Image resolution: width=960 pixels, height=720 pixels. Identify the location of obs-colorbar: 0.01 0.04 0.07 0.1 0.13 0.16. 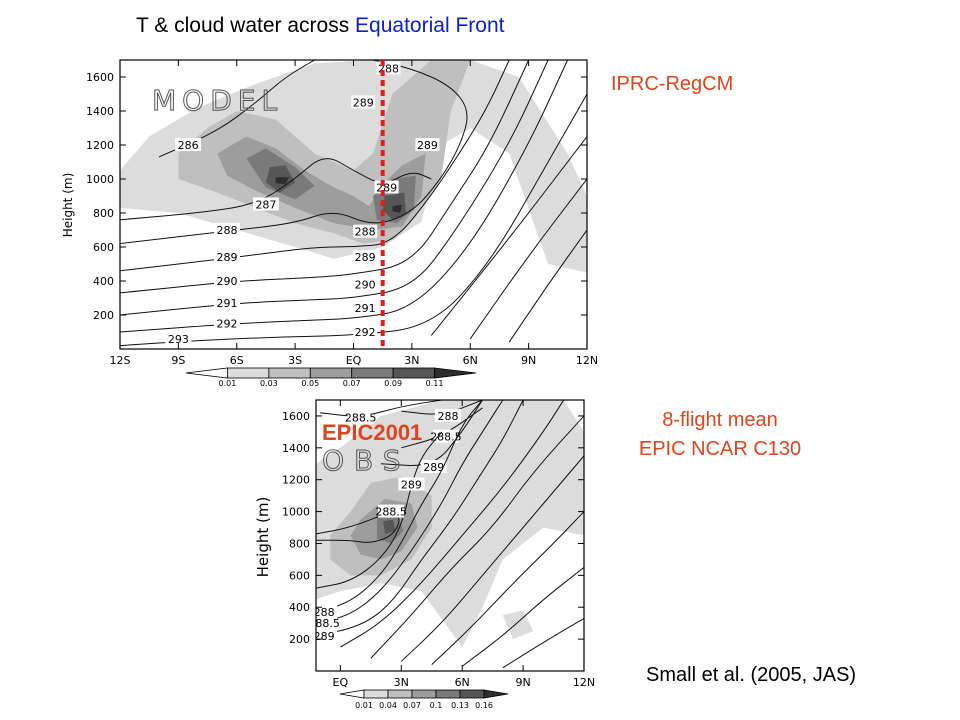
(424, 699).